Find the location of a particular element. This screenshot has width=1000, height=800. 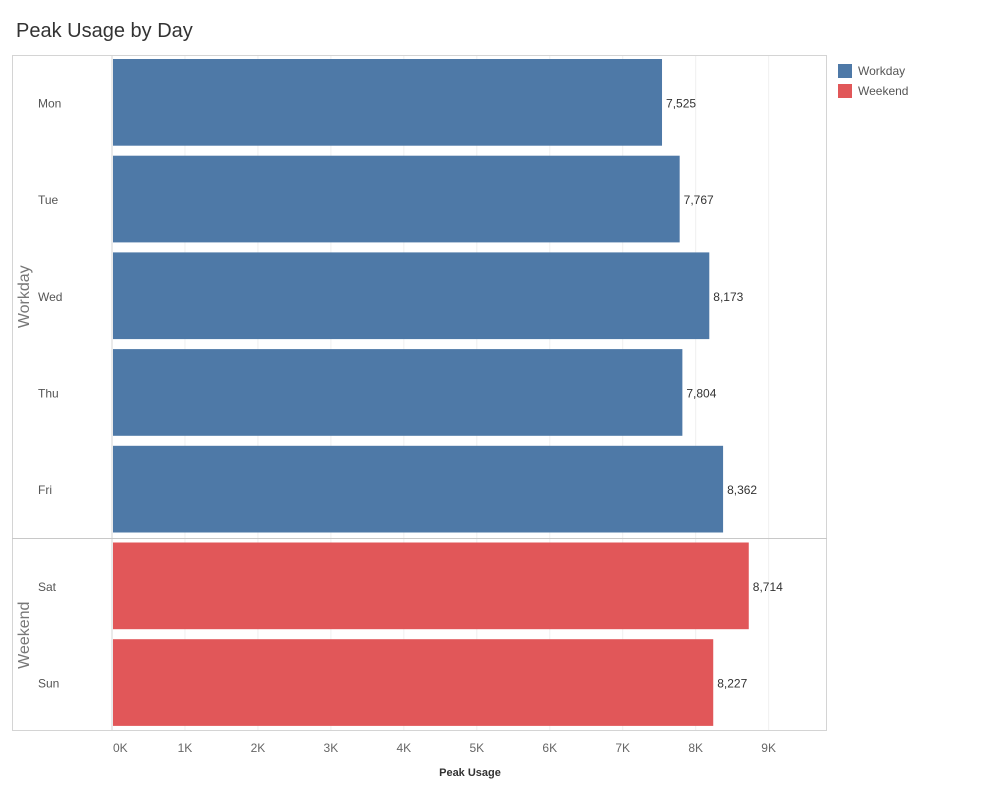

category-label-fri: Fri is located at coordinates (45, 490).